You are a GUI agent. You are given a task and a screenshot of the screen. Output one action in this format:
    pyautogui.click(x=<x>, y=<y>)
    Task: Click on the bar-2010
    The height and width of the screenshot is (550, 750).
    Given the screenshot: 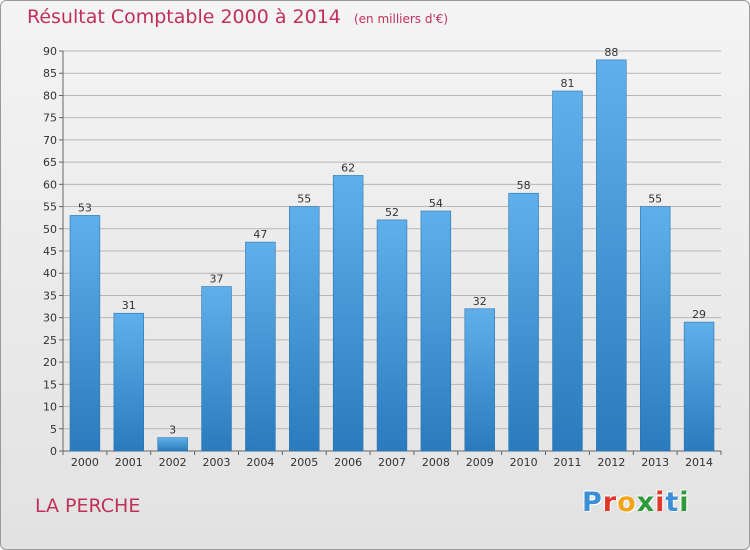 What is the action you would take?
    pyautogui.click(x=523, y=322)
    